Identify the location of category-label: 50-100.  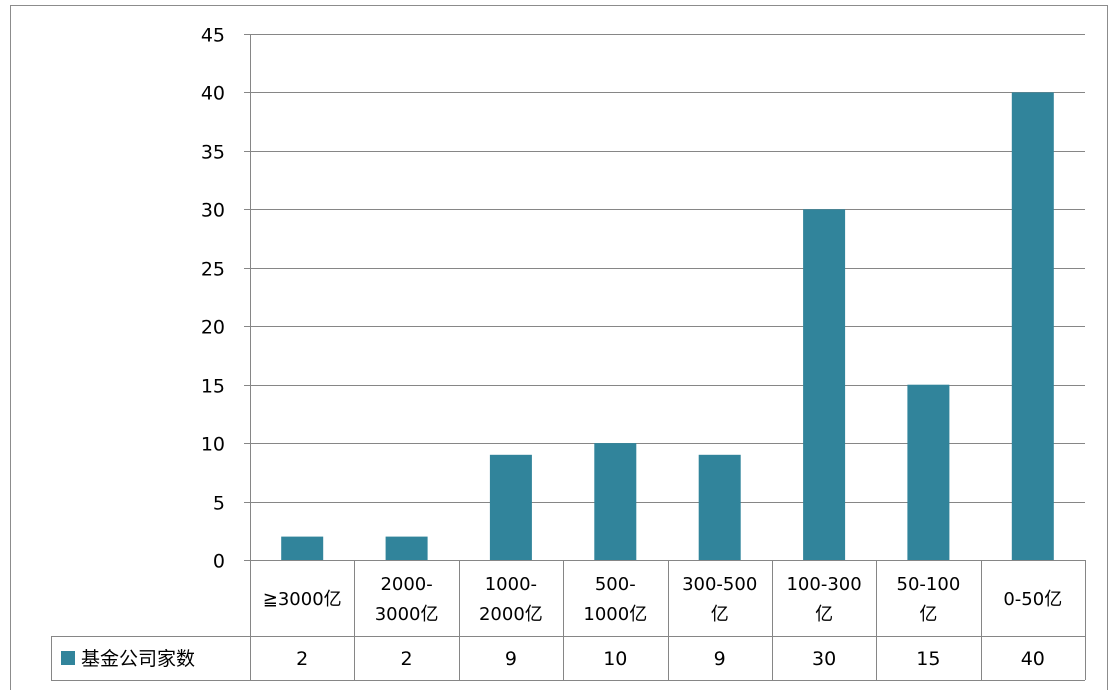
(929, 584).